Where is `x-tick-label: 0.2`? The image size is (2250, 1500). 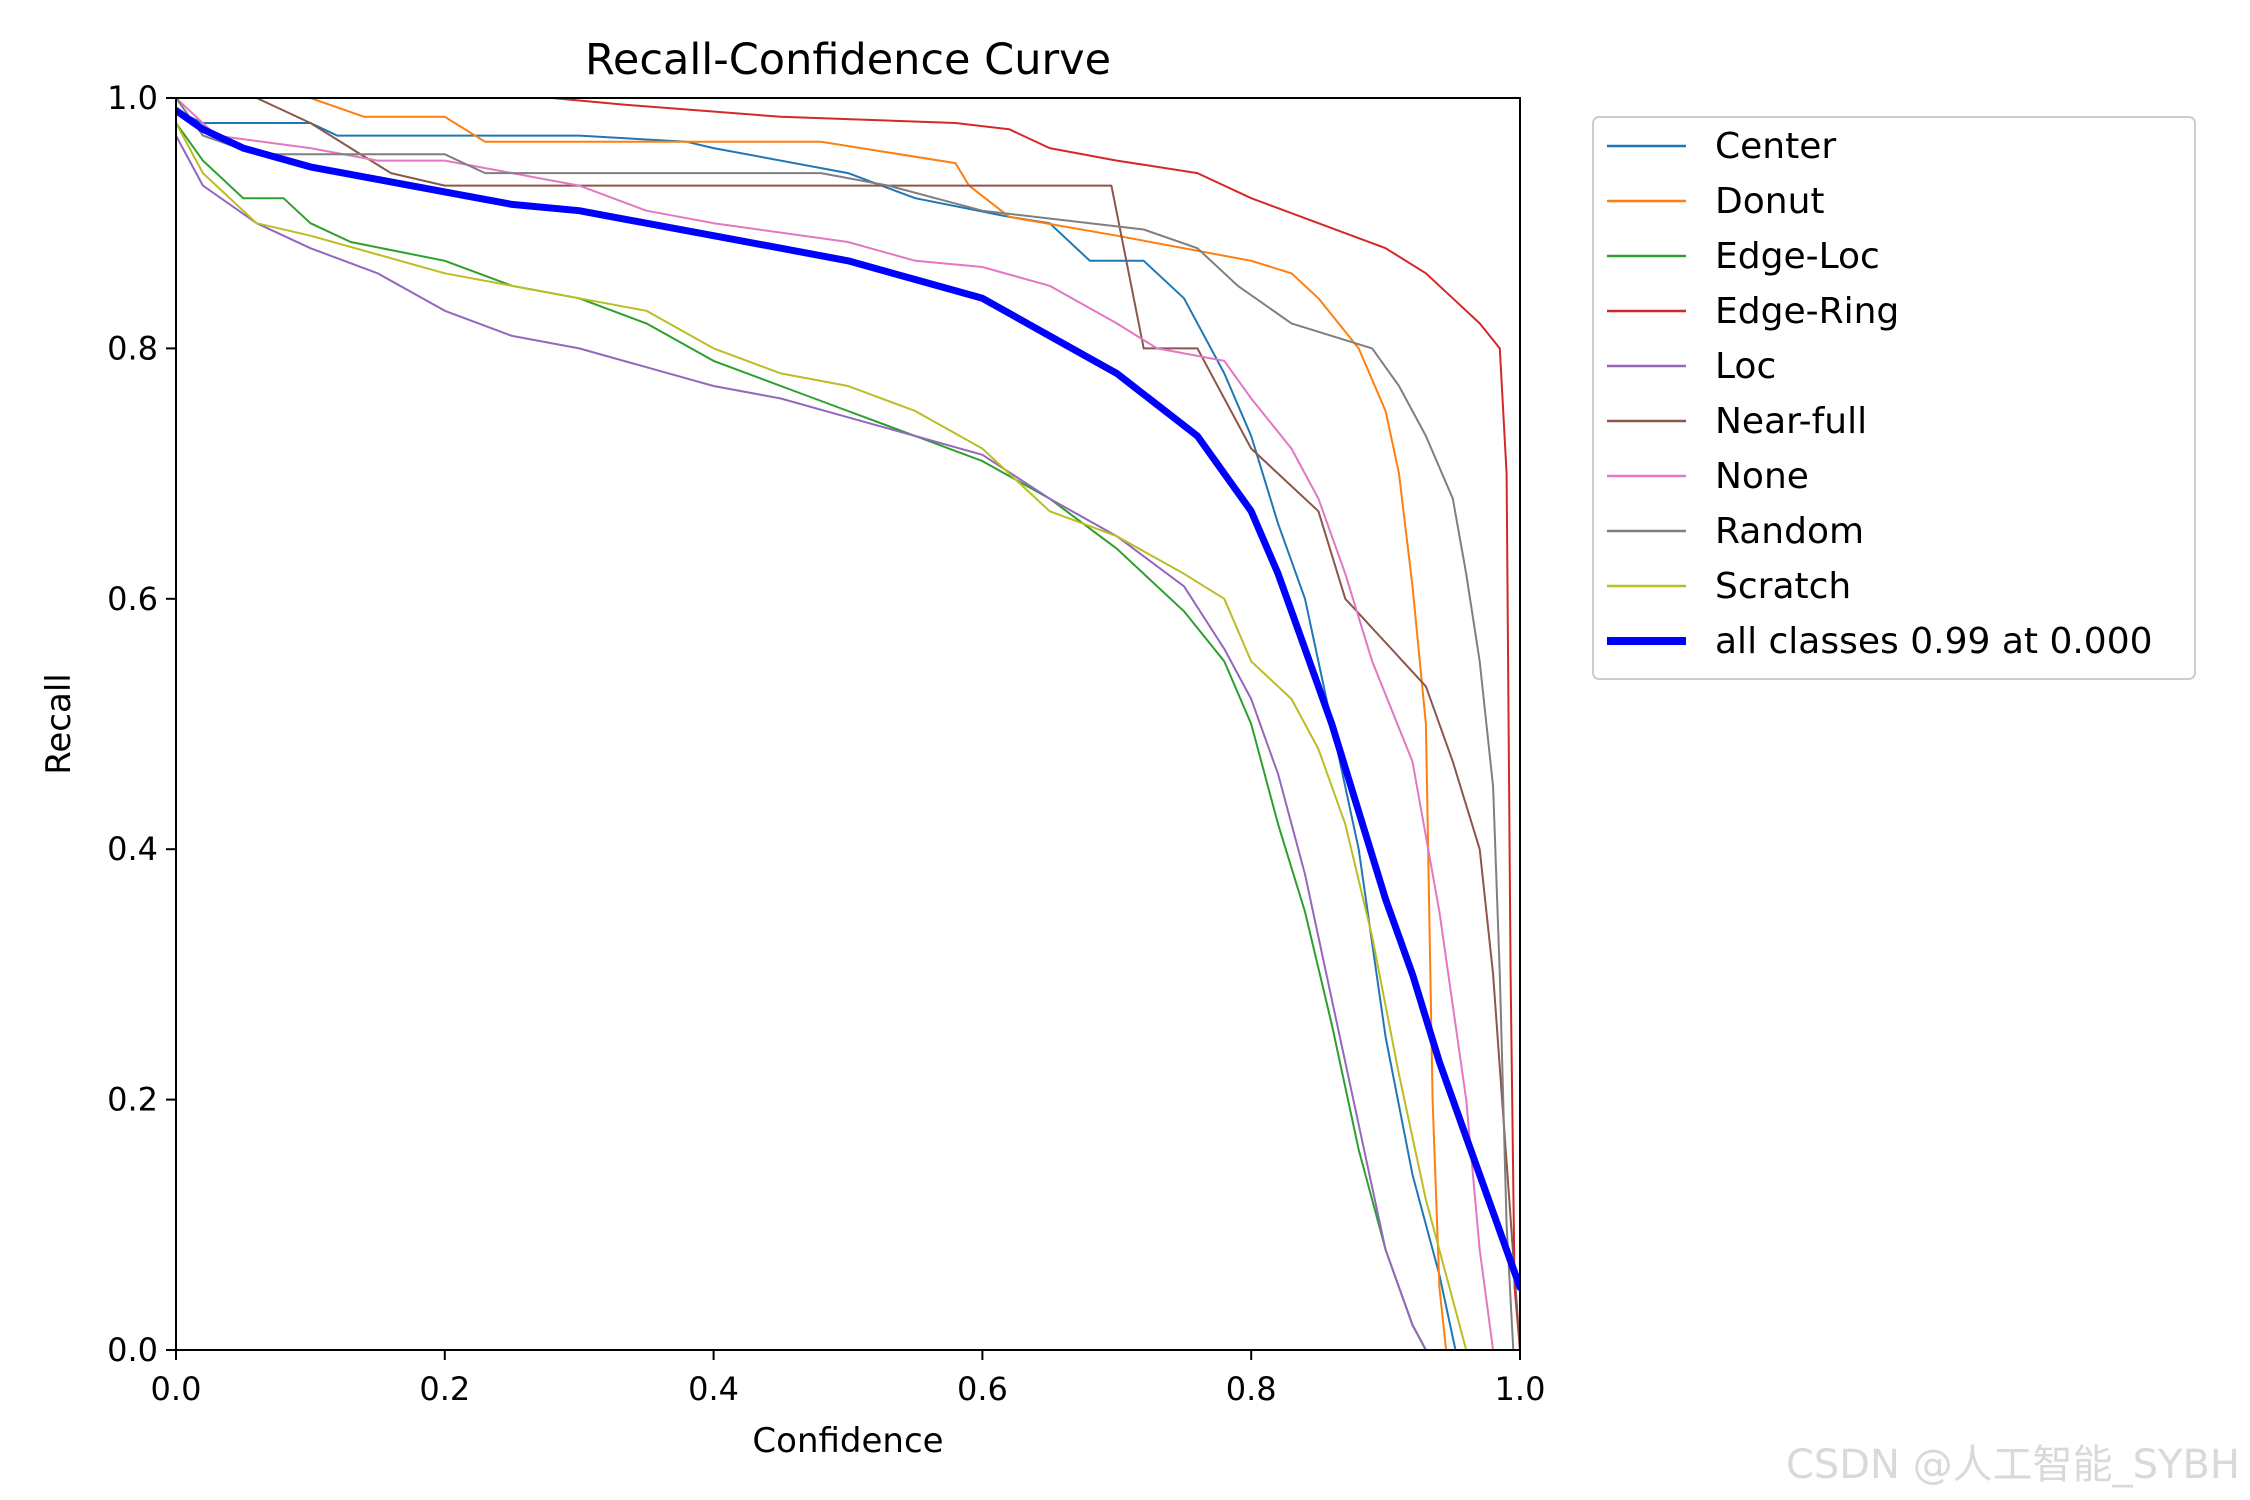 x-tick-label: 0.2 is located at coordinates (444, 1389).